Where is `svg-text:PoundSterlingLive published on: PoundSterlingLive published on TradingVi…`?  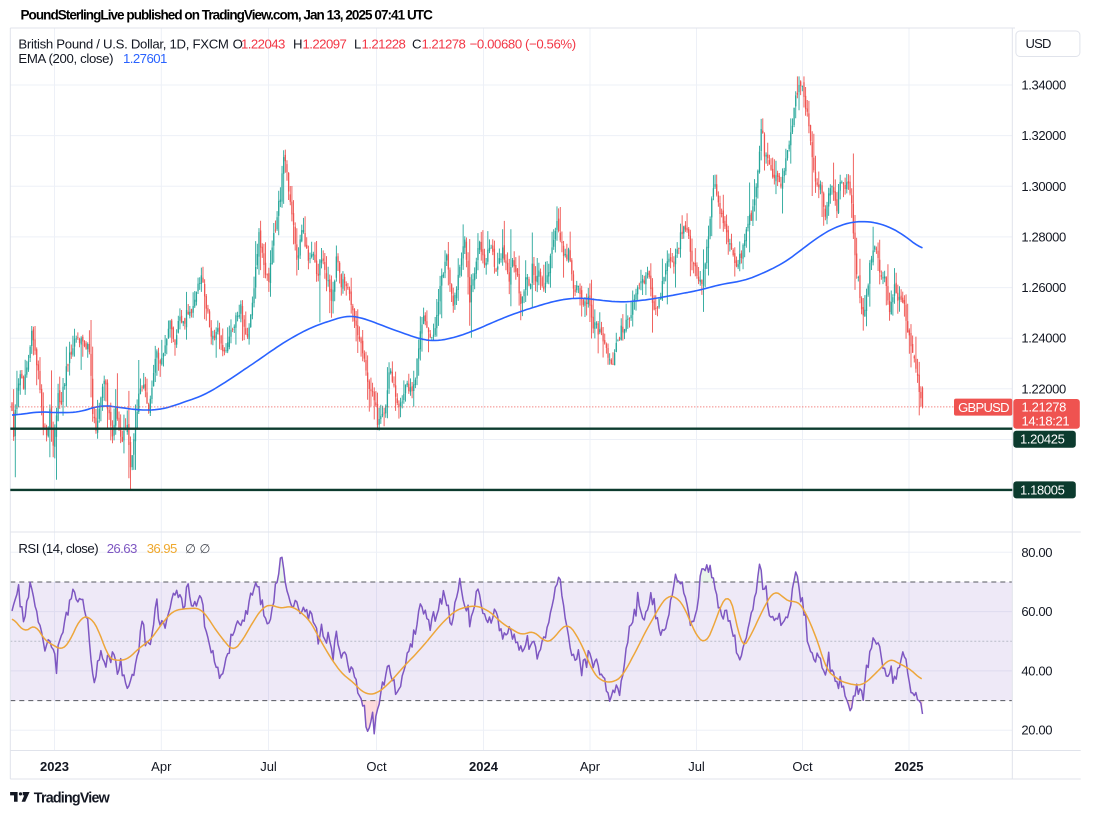
svg-text:PoundSterlingLive published on: PoundSterlingLive published on TradingVi… is located at coordinates (227, 15).